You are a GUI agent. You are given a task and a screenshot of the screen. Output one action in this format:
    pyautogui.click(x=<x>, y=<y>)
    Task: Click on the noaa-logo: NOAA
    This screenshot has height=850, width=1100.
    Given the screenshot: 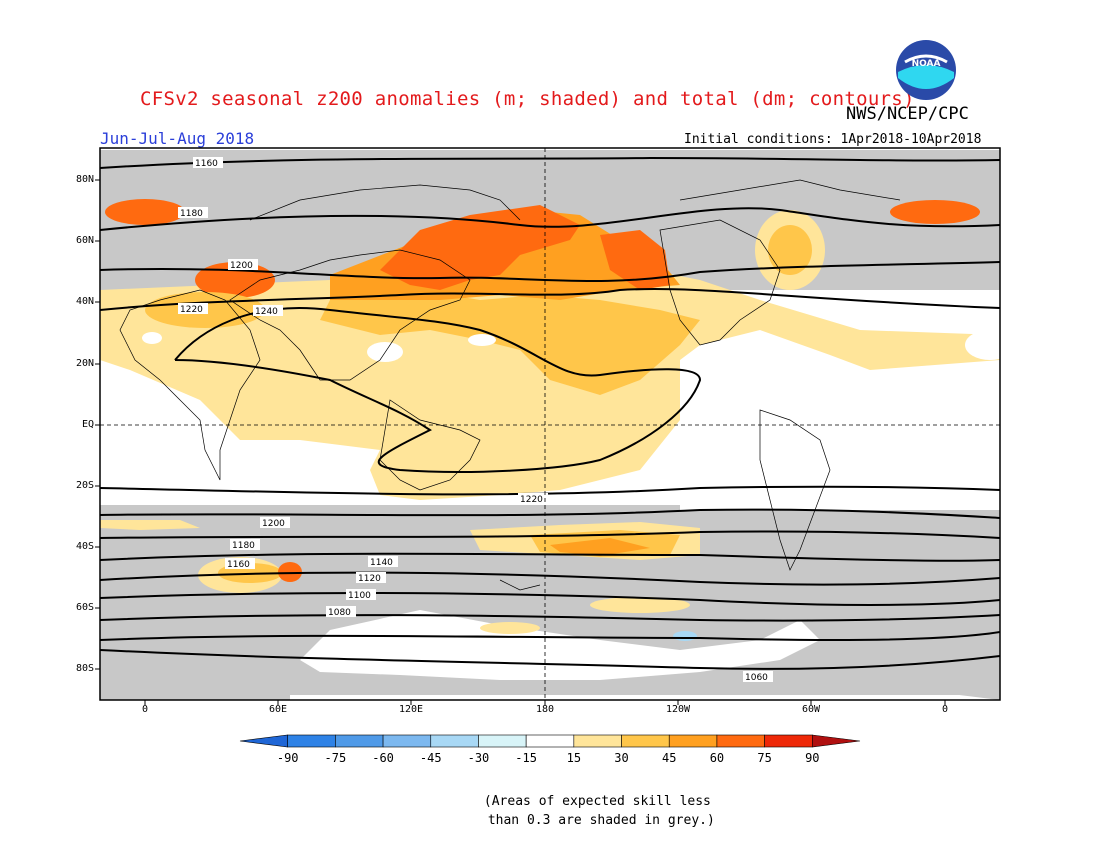 What is the action you would take?
    pyautogui.click(x=926, y=70)
    